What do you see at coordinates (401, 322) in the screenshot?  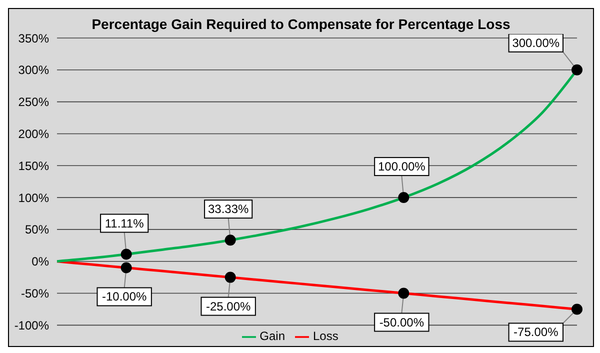 I see `data-label: -50.00%` at bounding box center [401, 322].